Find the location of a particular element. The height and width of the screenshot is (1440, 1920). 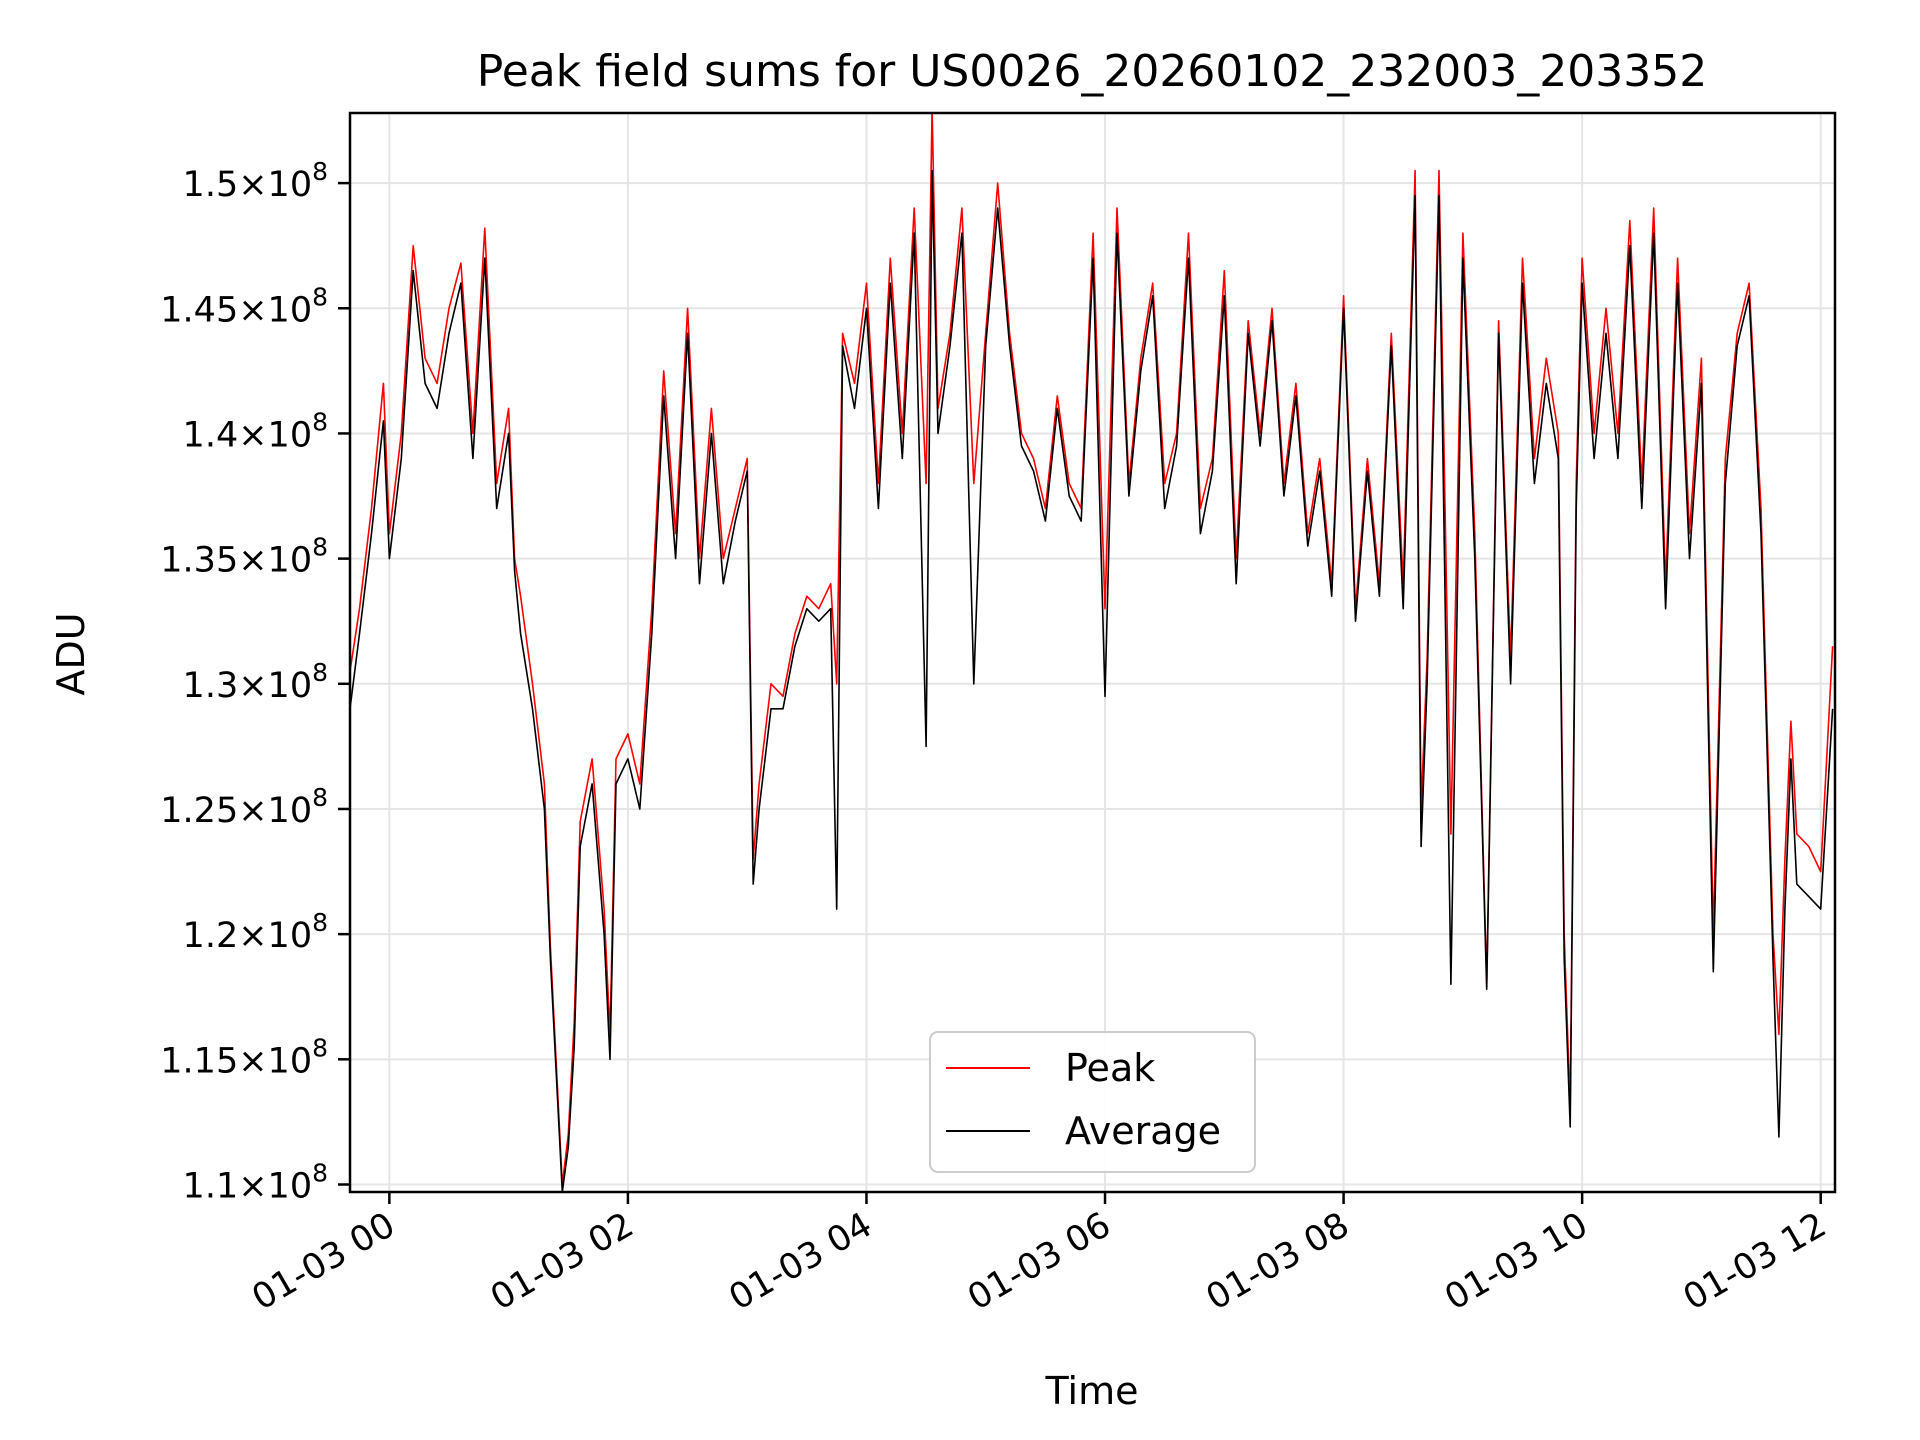

legend-label-peak: Peak is located at coordinates (1110, 1068).